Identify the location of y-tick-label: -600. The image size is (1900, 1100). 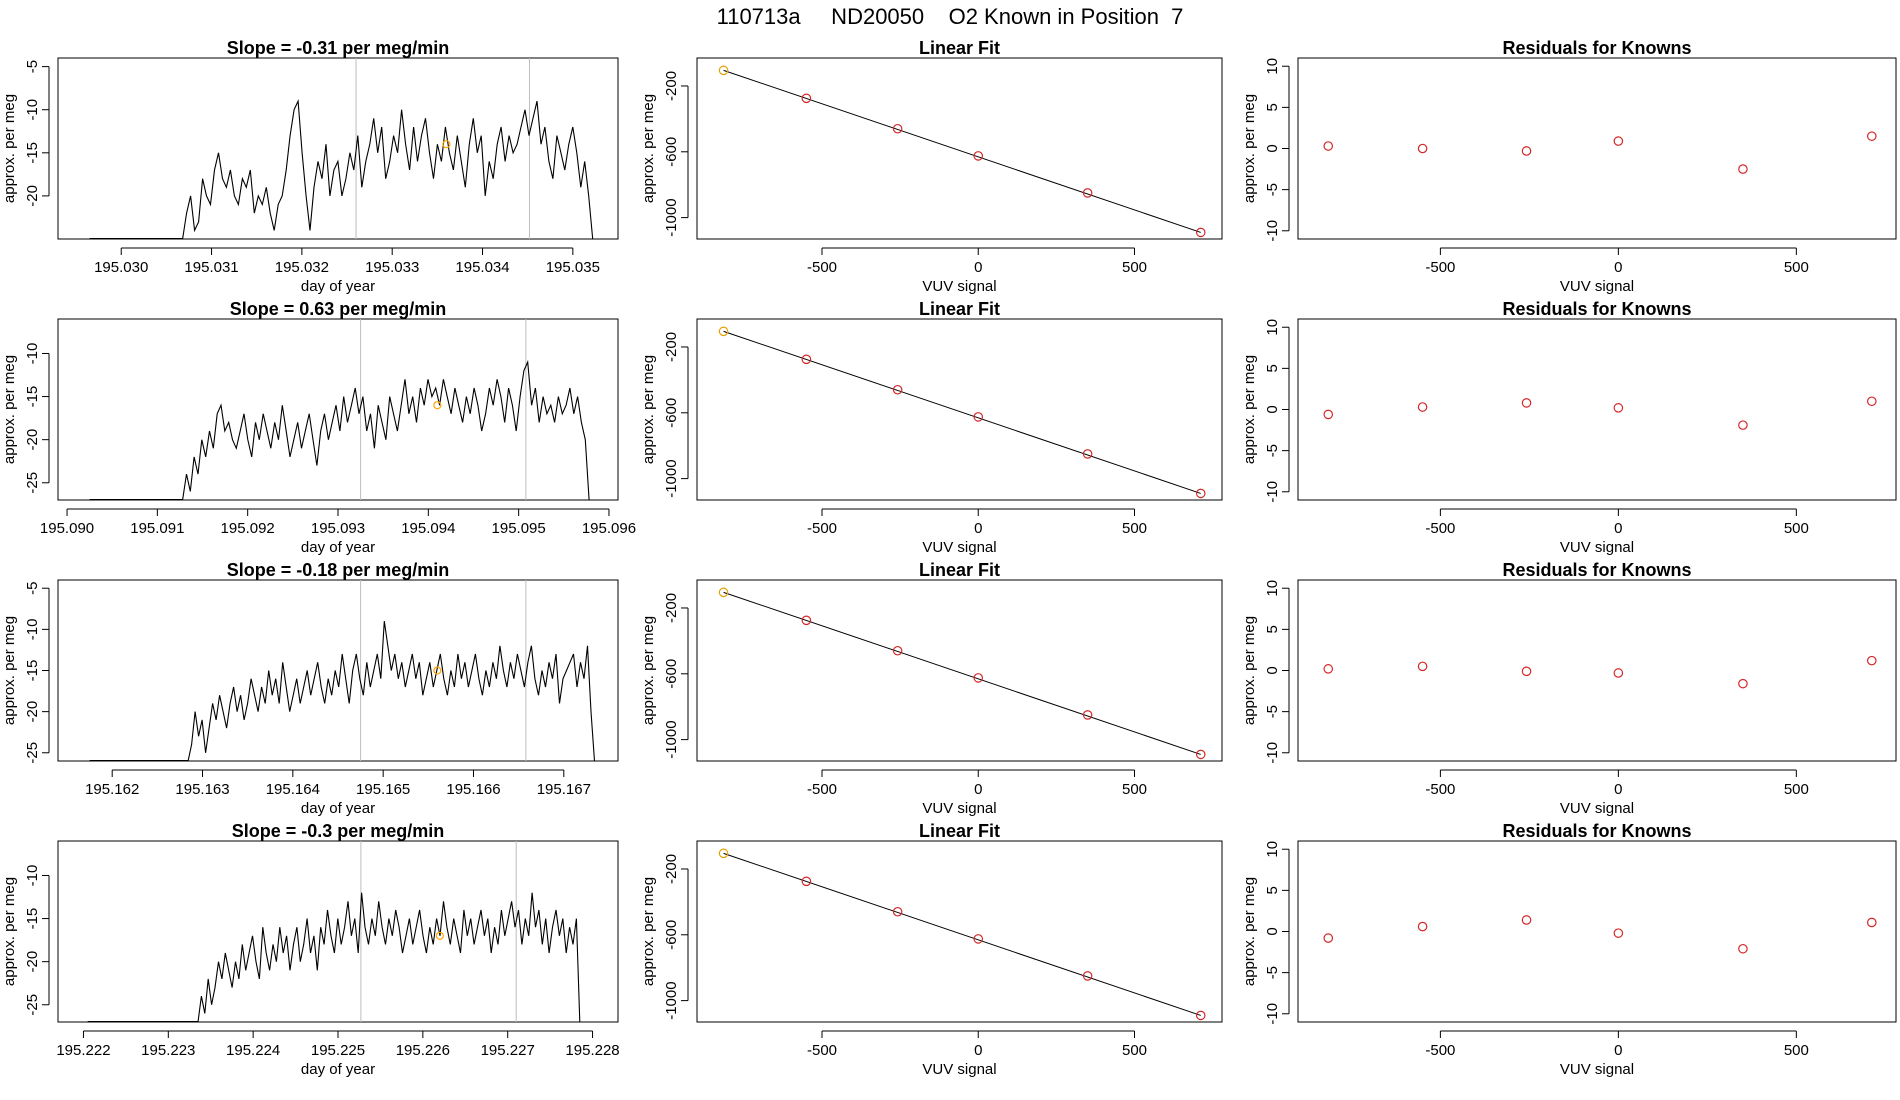
(671, 935).